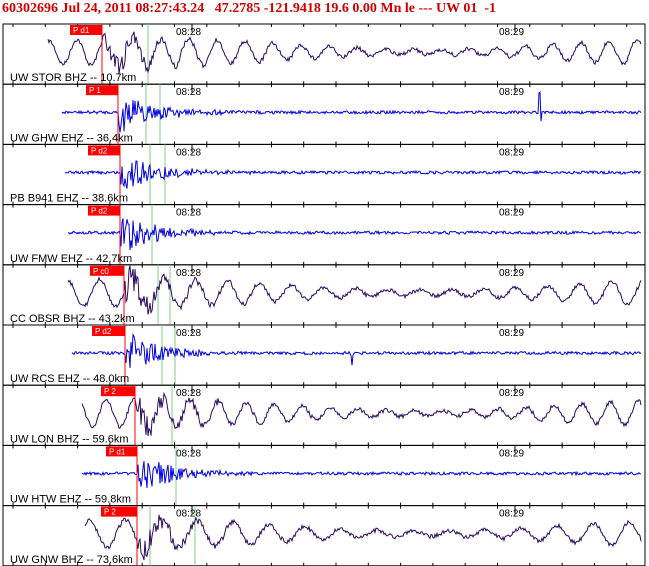 This screenshot has height=566, width=649. Describe the element at coordinates (71, 138) in the screenshot. I see `station-label: UW GHW EHZ -- 36.4km` at that location.